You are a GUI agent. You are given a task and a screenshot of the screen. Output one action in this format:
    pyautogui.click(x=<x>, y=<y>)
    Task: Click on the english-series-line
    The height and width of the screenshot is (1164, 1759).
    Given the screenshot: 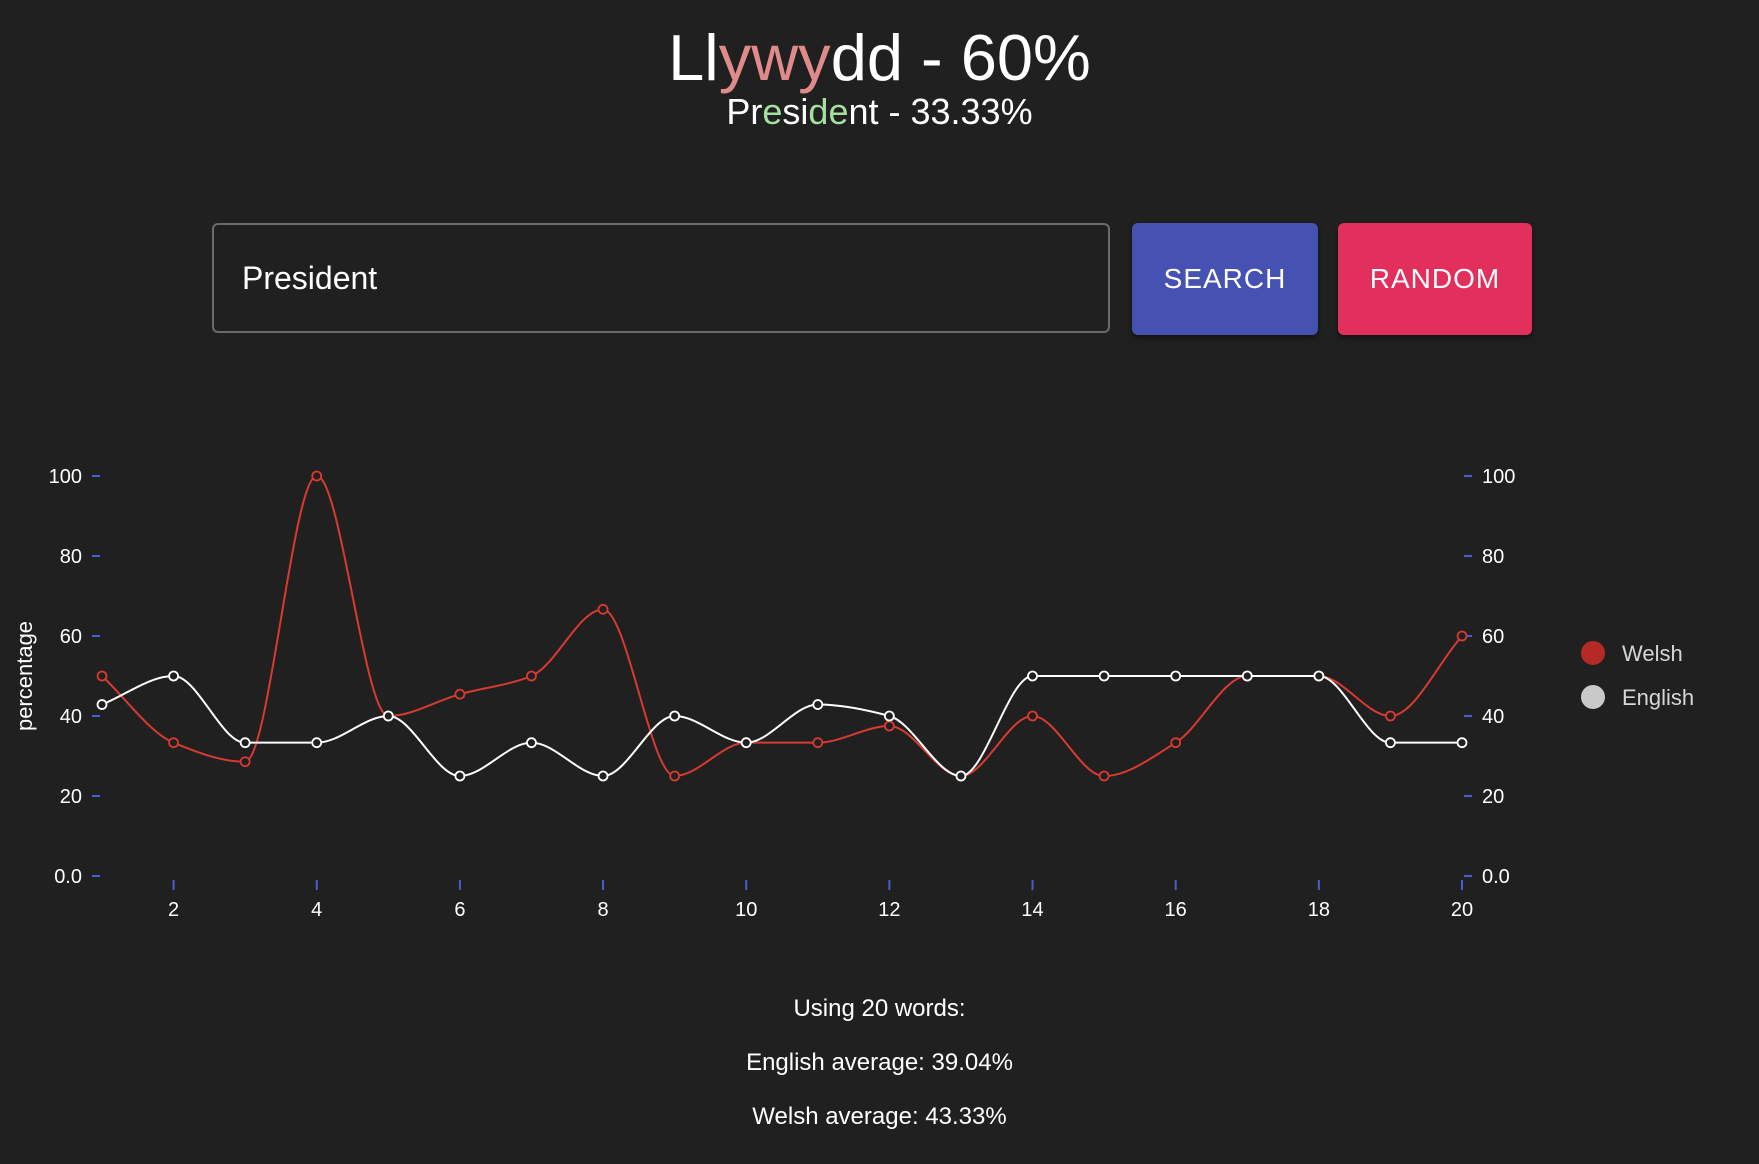 What is the action you would take?
    pyautogui.click(x=781, y=726)
    